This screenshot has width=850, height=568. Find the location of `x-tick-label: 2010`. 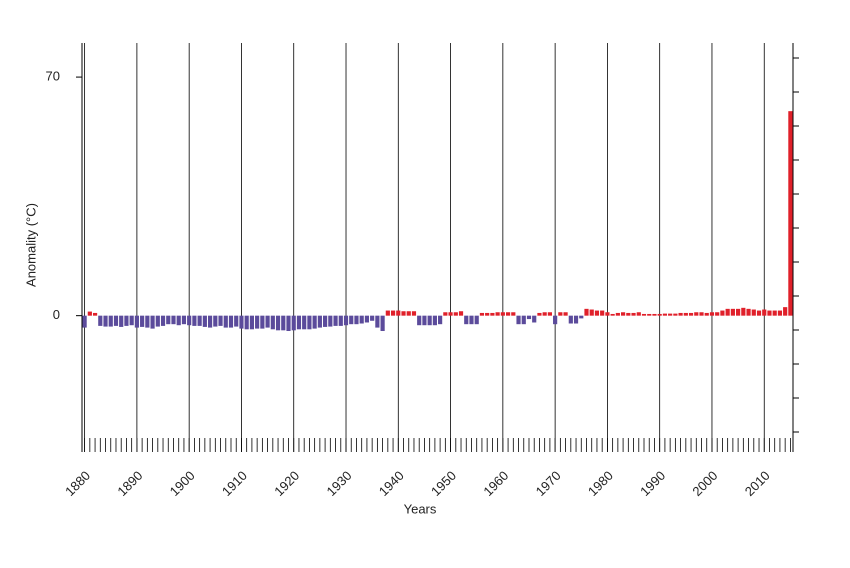

x-tick-label: 2010 is located at coordinates (757, 483).